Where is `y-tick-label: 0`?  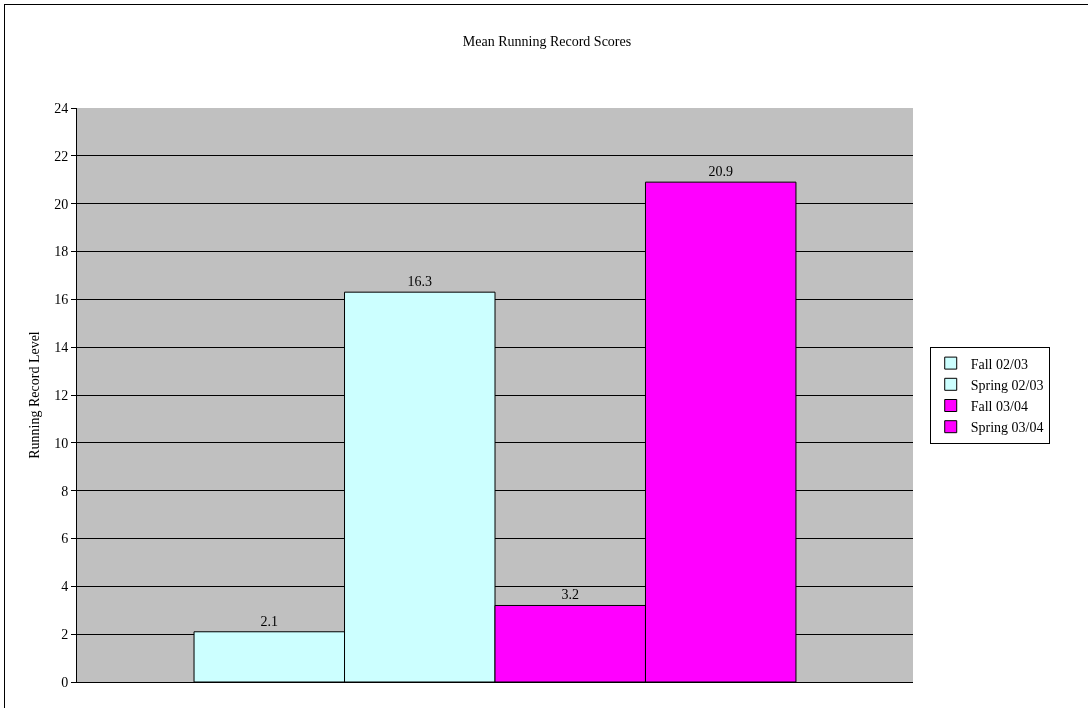 y-tick-label: 0 is located at coordinates (65, 682).